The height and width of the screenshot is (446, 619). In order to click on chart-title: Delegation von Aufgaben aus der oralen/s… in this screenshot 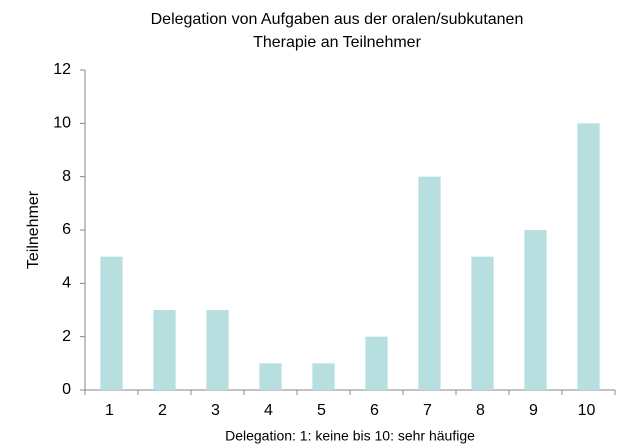, I will do `click(337, 19)`.